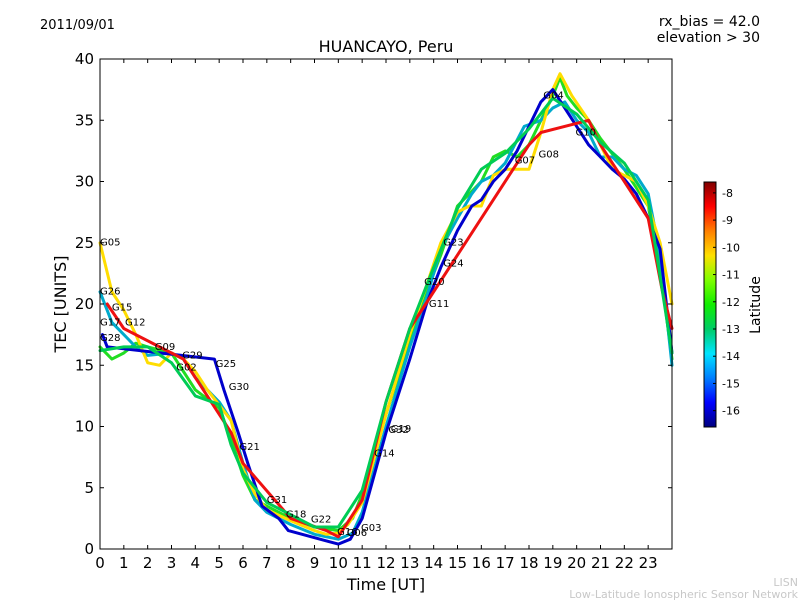  What do you see at coordinates (386, 46) in the screenshot?
I see `chart-title: HUANCAYO, Peru` at bounding box center [386, 46].